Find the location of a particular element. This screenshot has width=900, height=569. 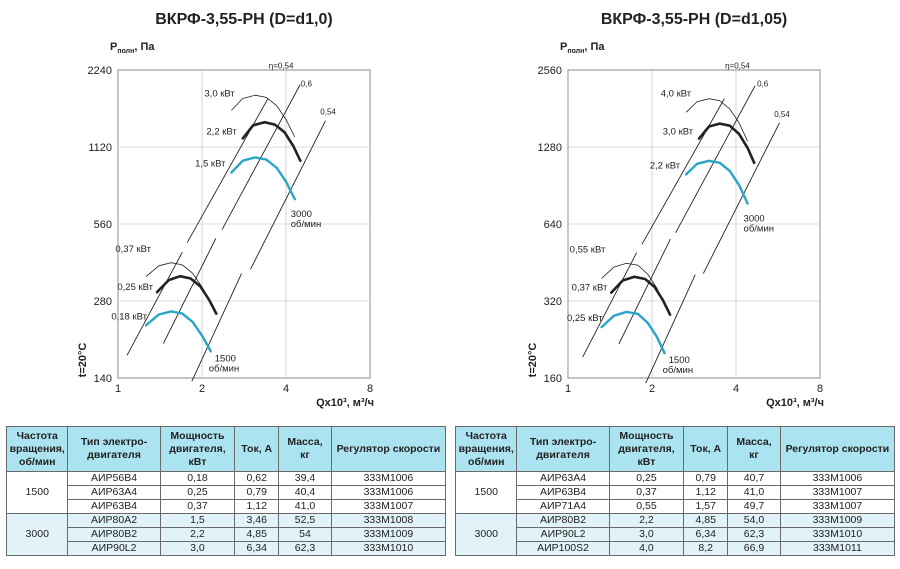

table-cell: 2,2 is located at coordinates (197, 534).